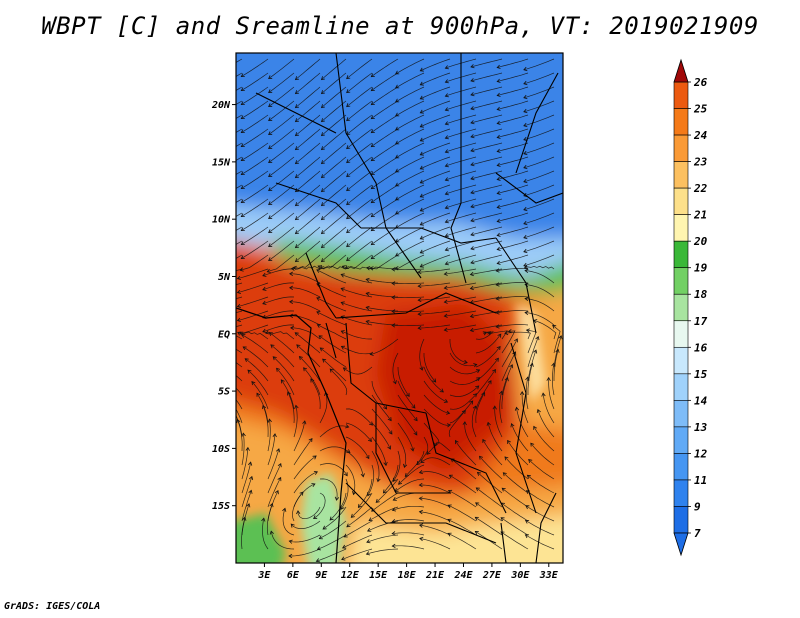  Describe the element at coordinates (697, 506) in the screenshot. I see `colorbar-label: 9` at that location.